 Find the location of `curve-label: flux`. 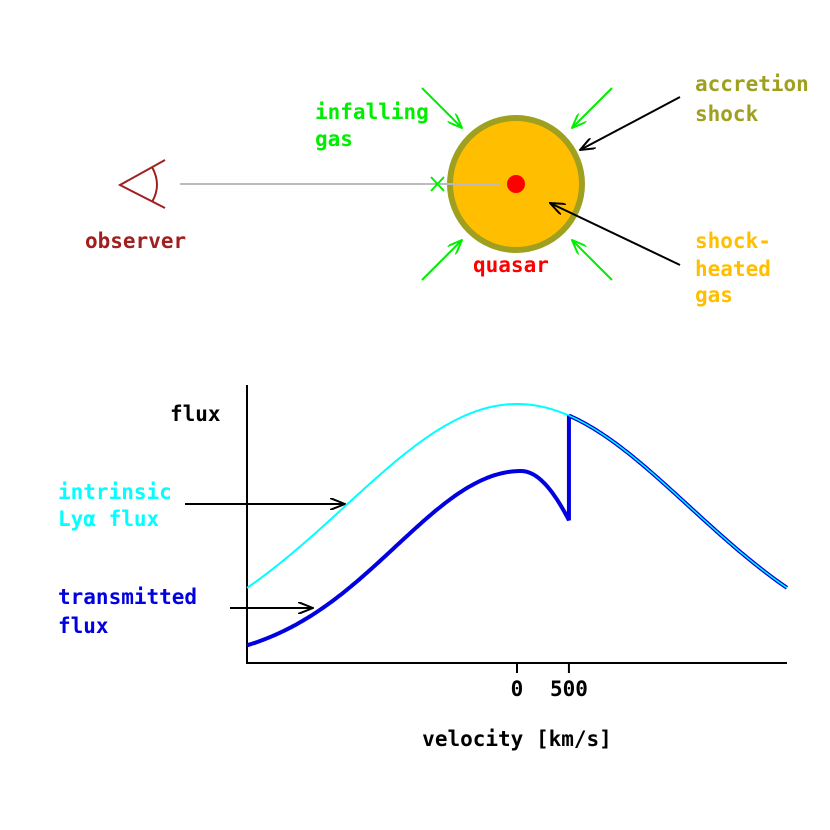

curve-label: flux is located at coordinates (83, 626).